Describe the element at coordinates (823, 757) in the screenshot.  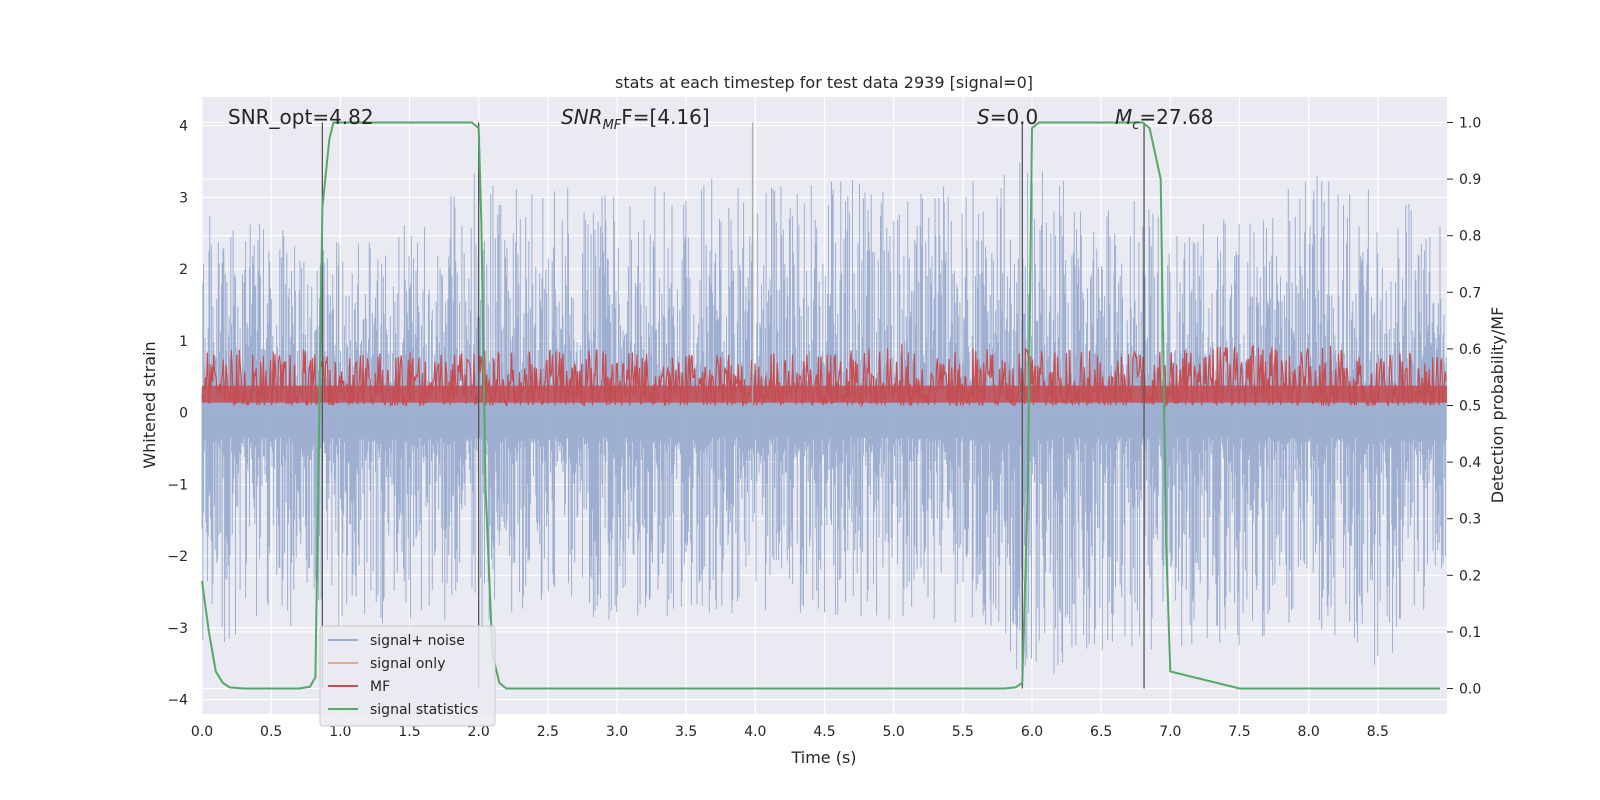
I see `x-axis-label: Time (s)` at that location.